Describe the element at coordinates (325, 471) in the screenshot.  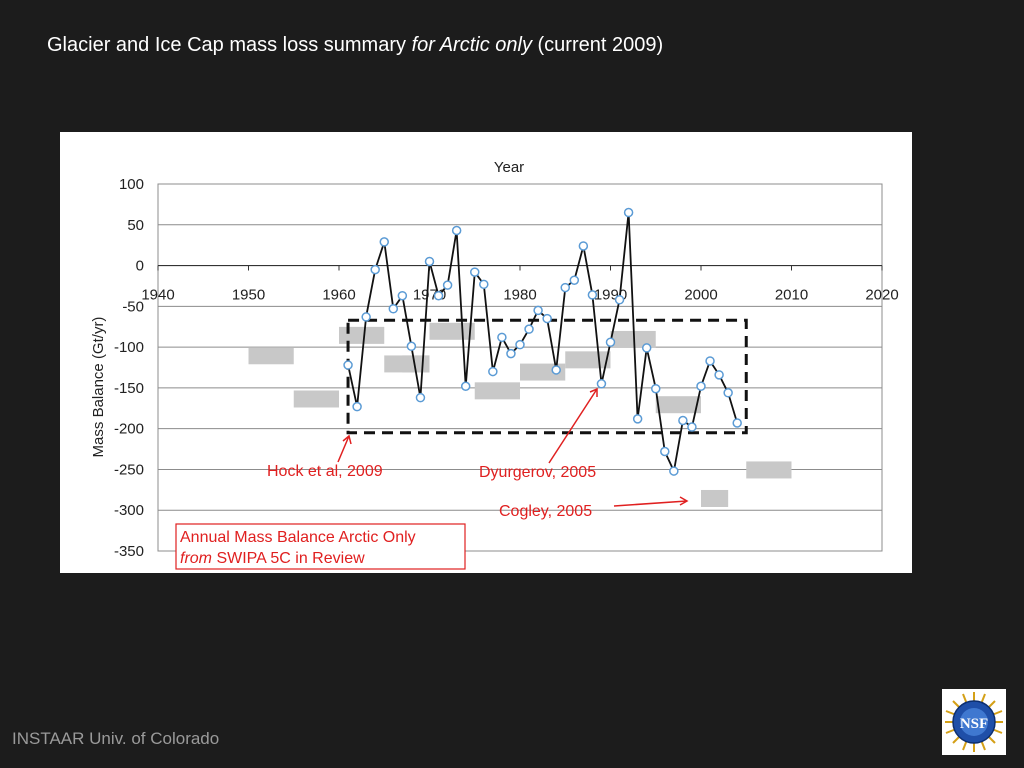
I see `annotation-hock: Hock et al, 2009` at that location.